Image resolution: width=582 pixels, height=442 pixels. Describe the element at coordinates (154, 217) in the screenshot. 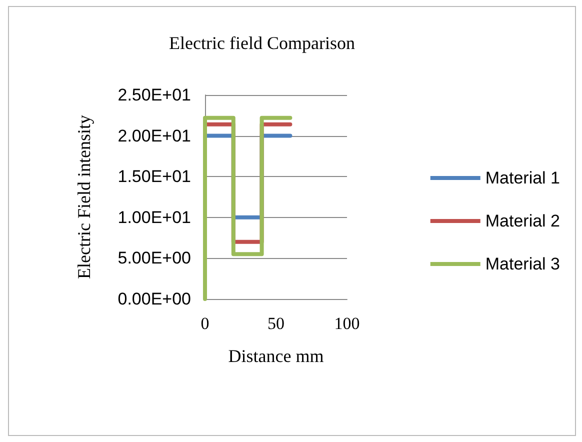

I see `y-tick-label: 1.00E+01` at that location.